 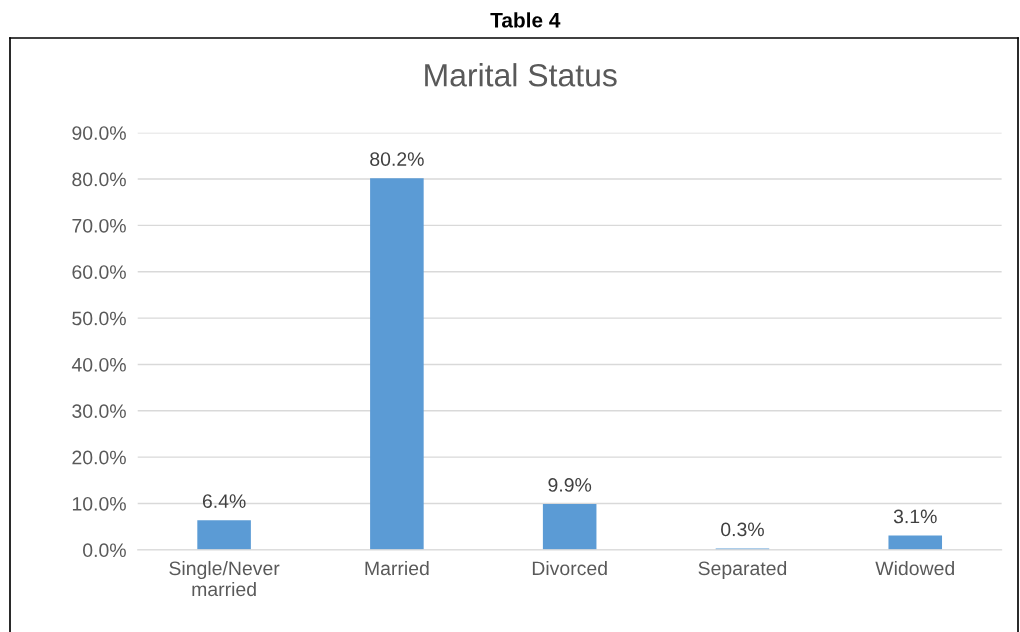 What do you see at coordinates (521, 75) in the screenshot?
I see `chart-subtitle: Marital Status` at bounding box center [521, 75].